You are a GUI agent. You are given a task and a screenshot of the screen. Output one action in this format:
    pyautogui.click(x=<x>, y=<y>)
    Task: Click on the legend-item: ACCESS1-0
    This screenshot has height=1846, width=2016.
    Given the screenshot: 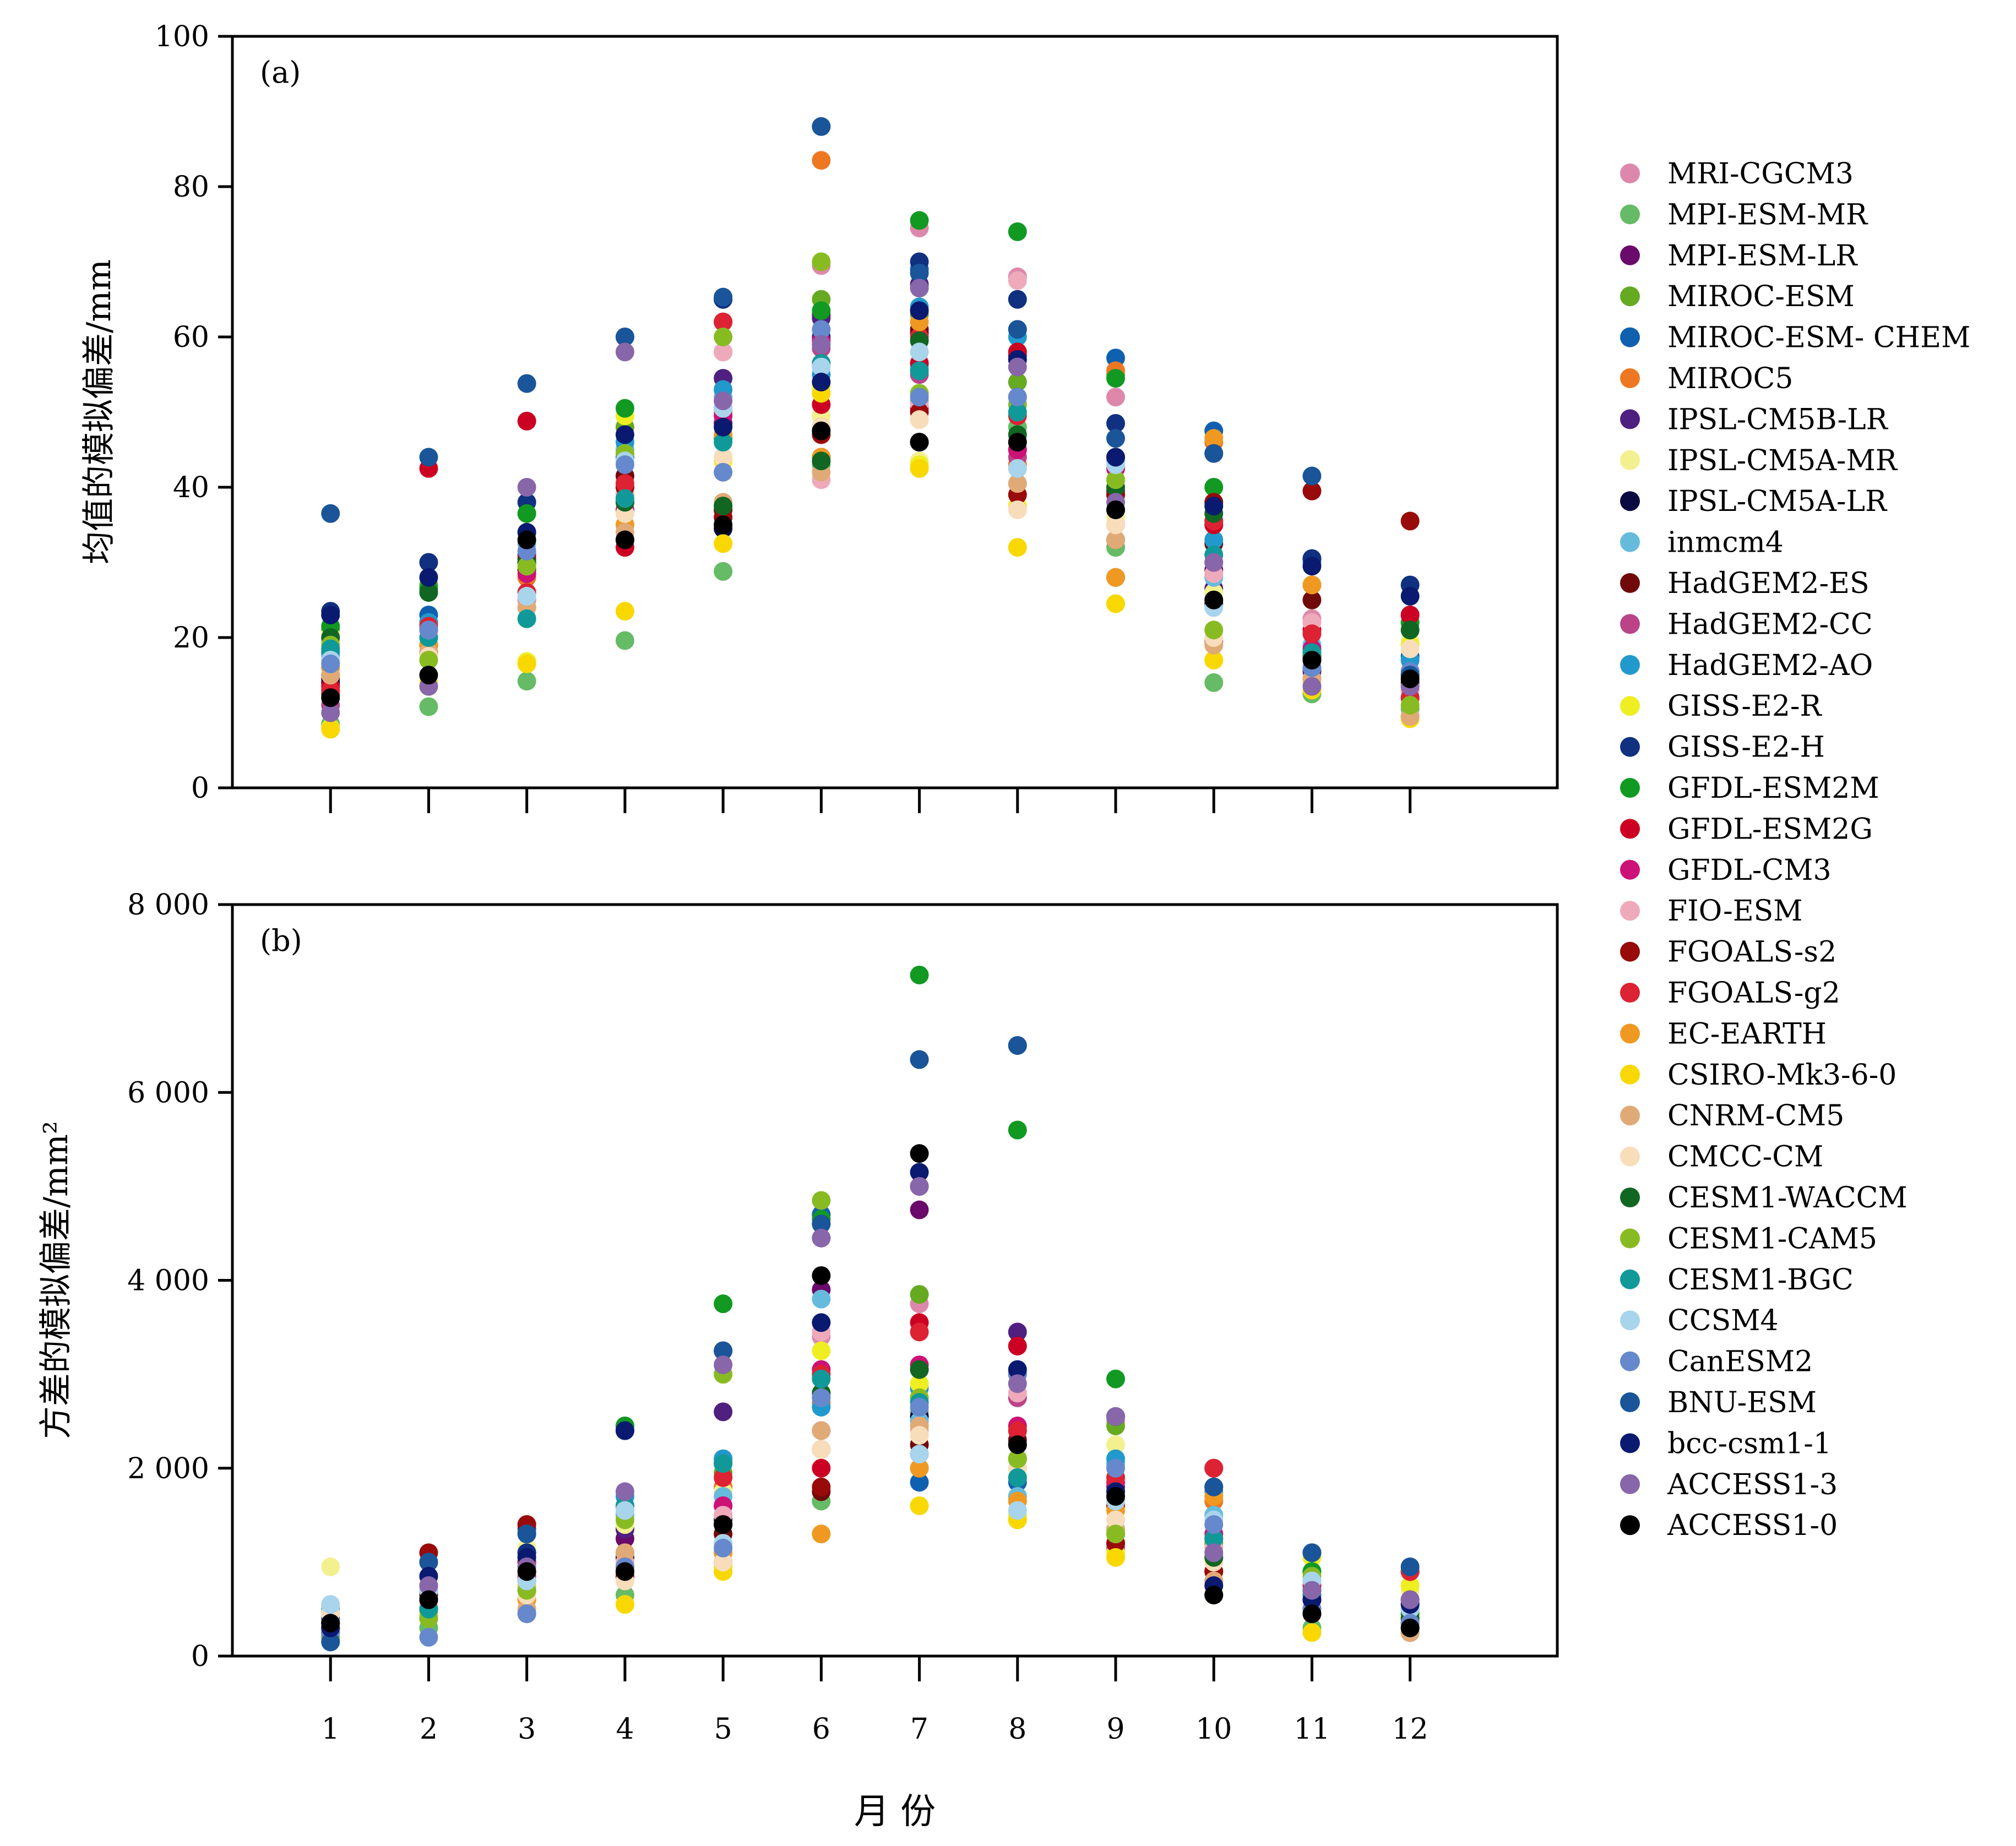 What is the action you would take?
    pyautogui.click(x=1729, y=1526)
    